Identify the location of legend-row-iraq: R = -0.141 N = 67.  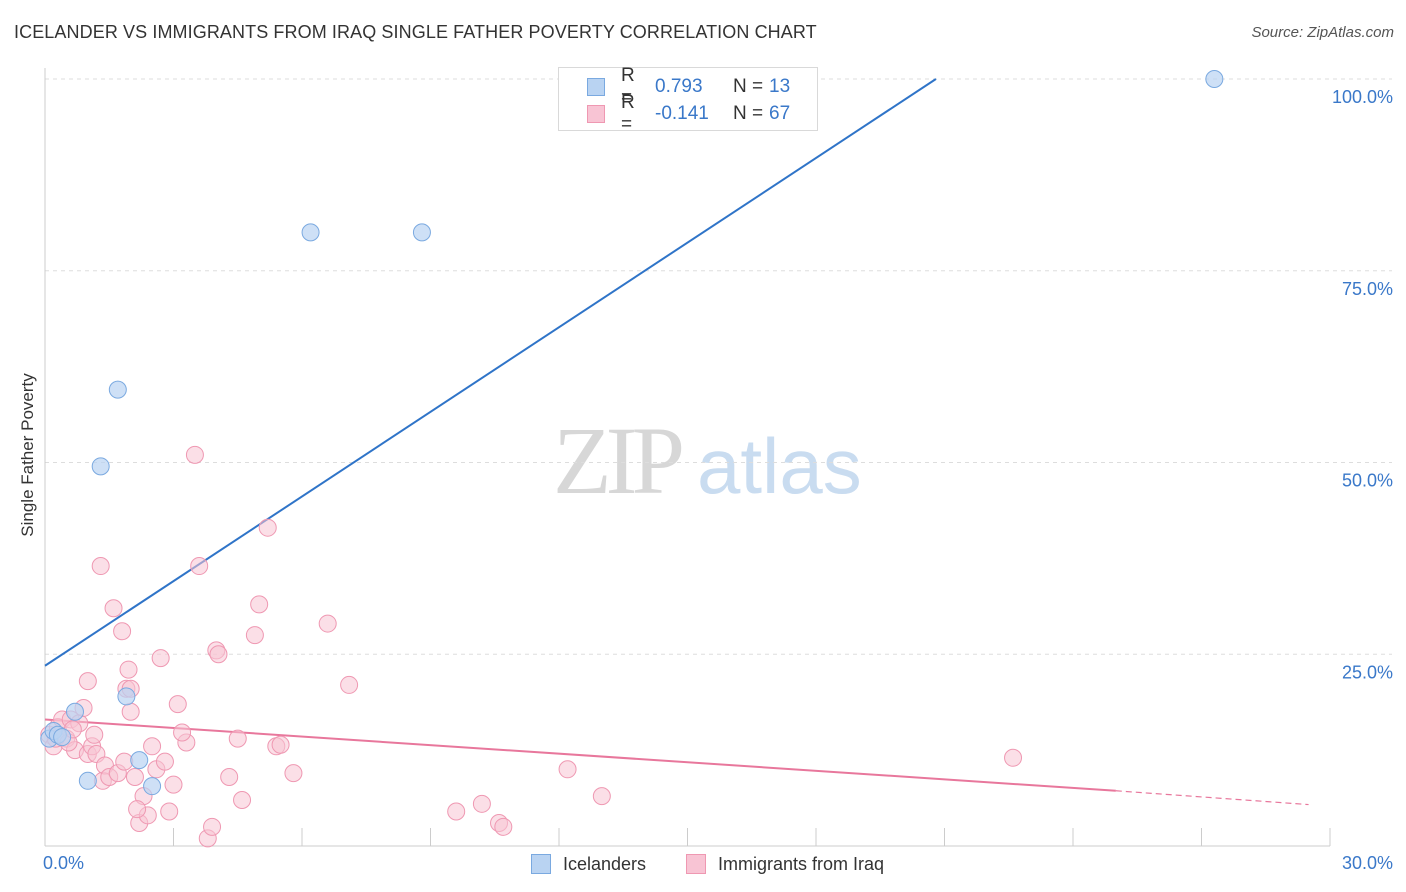
(689, 113).